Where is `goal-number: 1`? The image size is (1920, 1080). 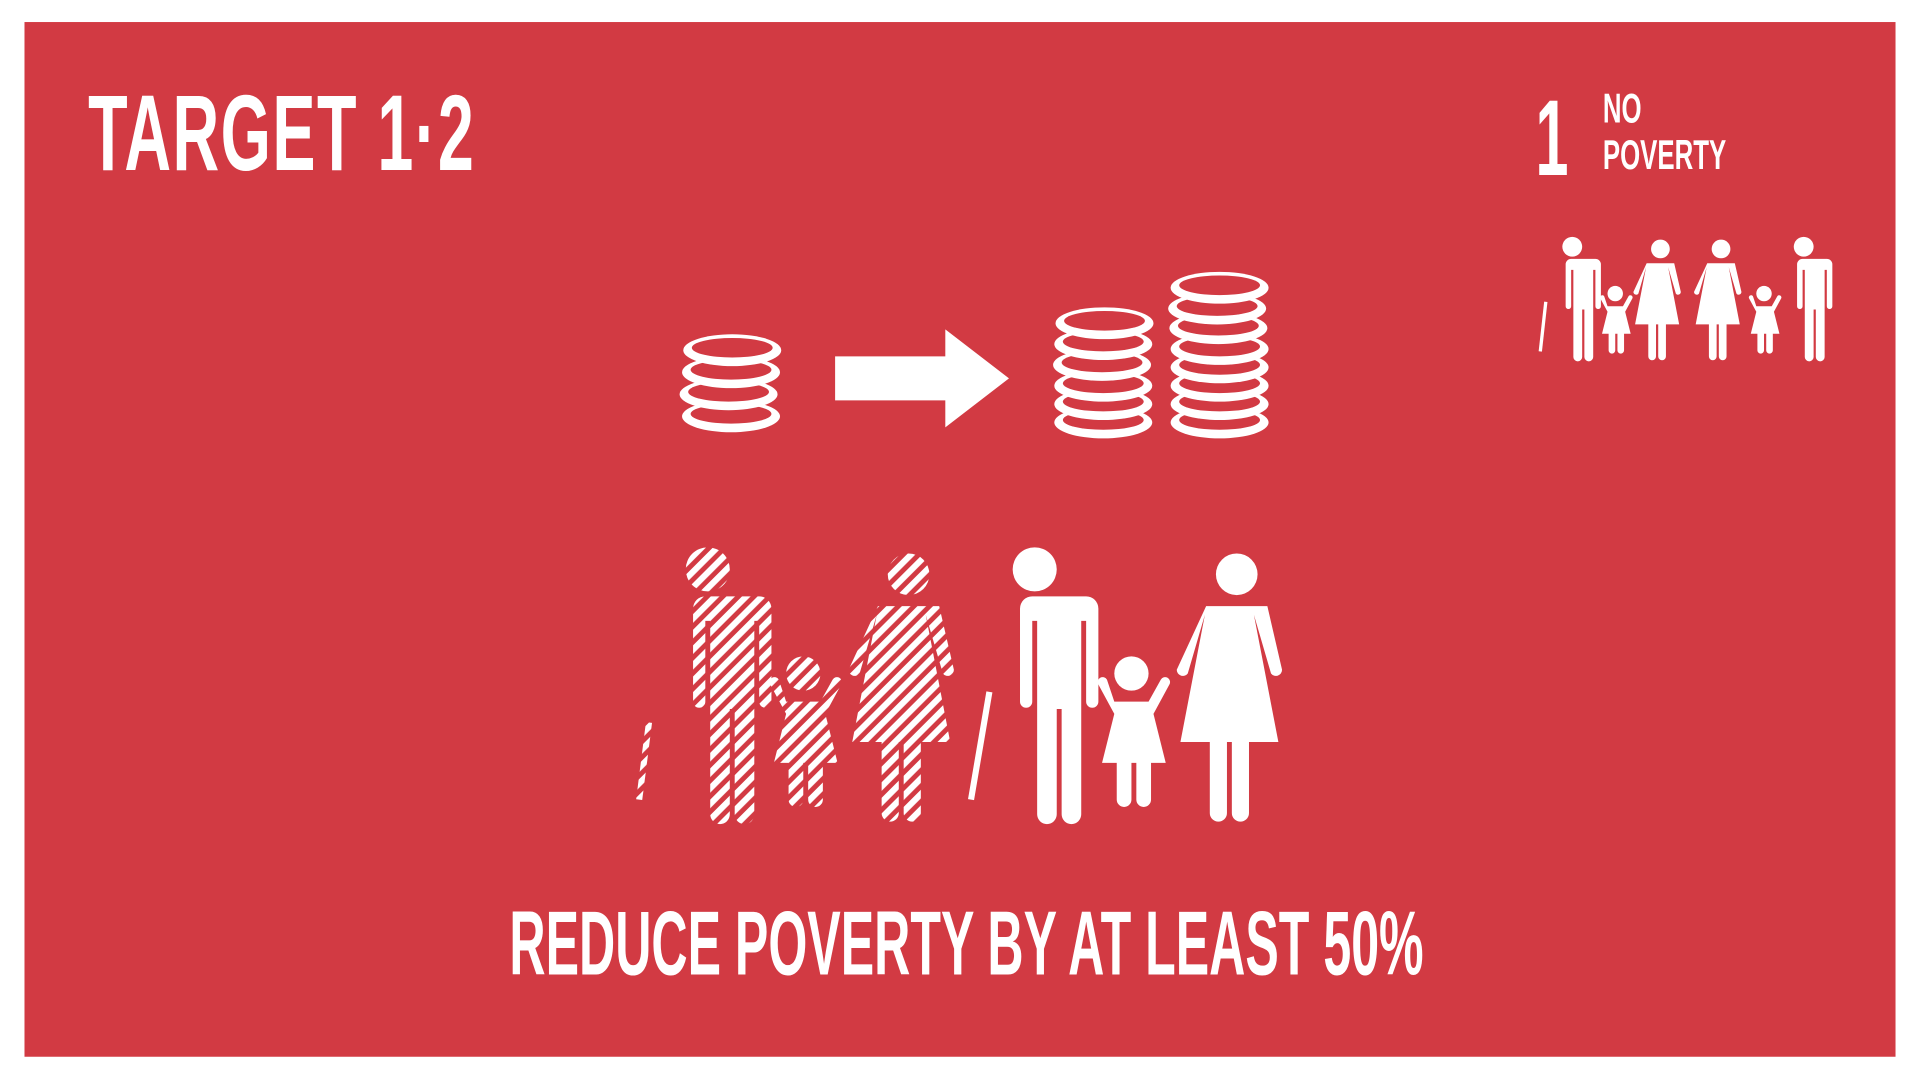 goal-number: 1 is located at coordinates (1552, 138).